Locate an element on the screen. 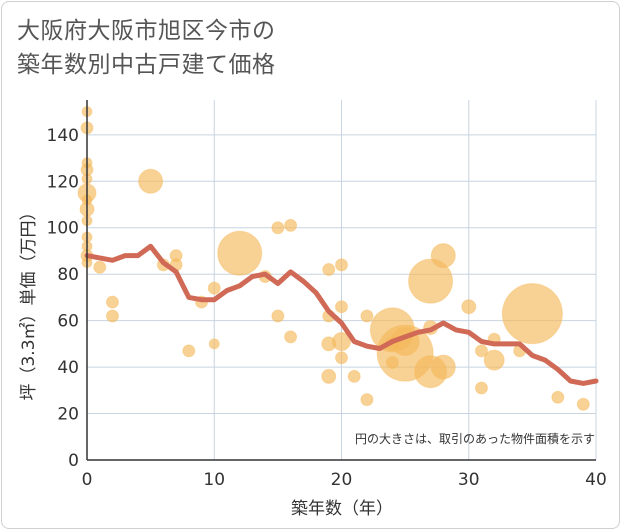 The image size is (621, 530). title-line-1: 大阪府大阪市旭区今市の is located at coordinates (146, 31).